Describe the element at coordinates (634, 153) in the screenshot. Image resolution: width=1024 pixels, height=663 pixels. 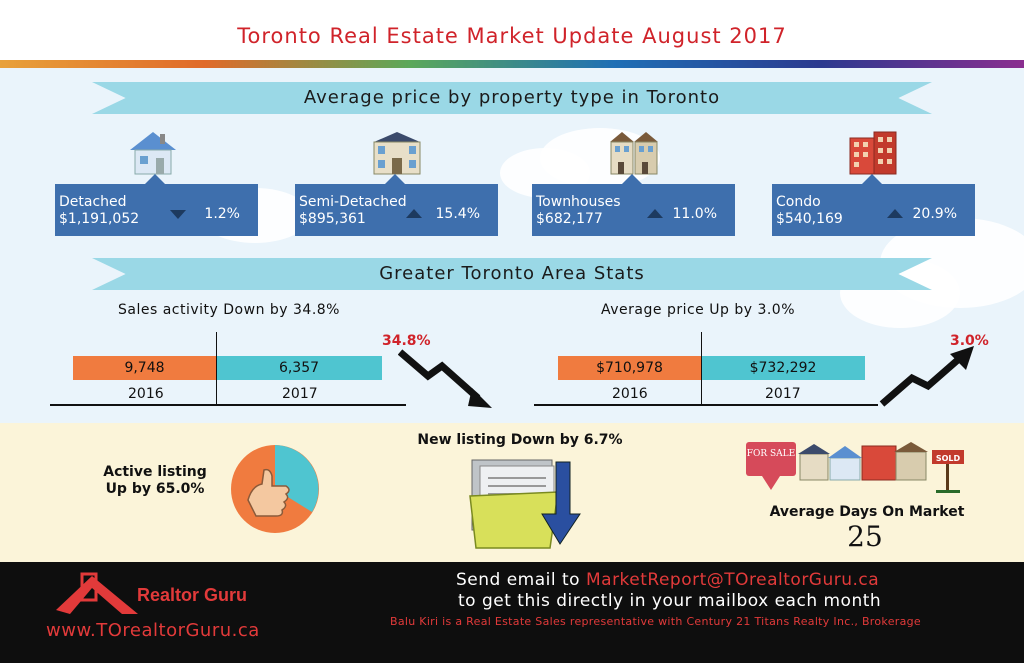
I see `townhouse-icon` at that location.